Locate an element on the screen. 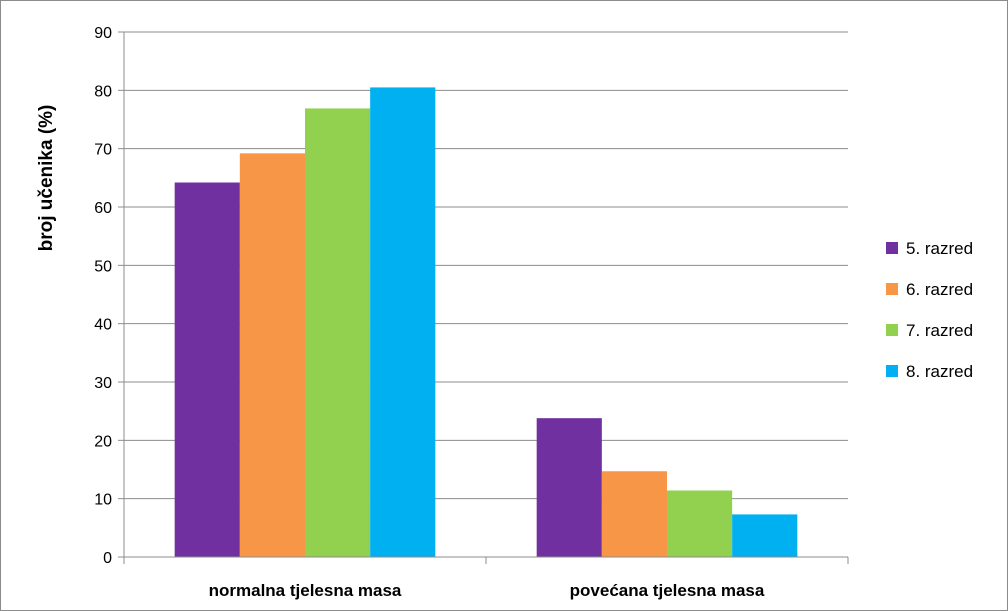 Image resolution: width=1008 pixels, height=611 pixels. legend-label: 6. razred is located at coordinates (939, 289).